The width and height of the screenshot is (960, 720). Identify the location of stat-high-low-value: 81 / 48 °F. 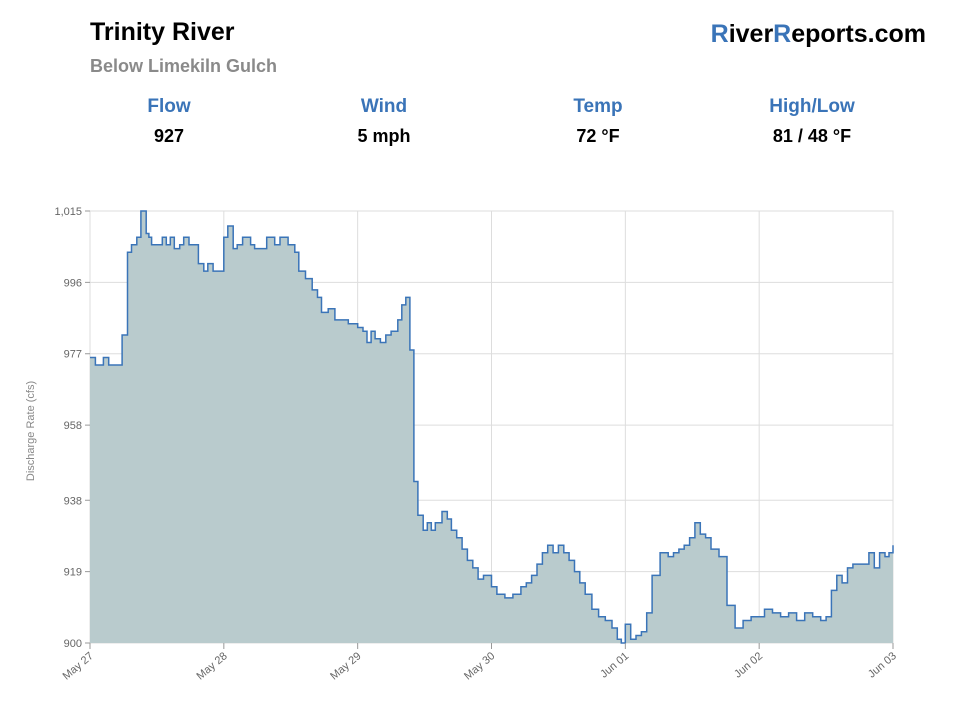
(812, 136).